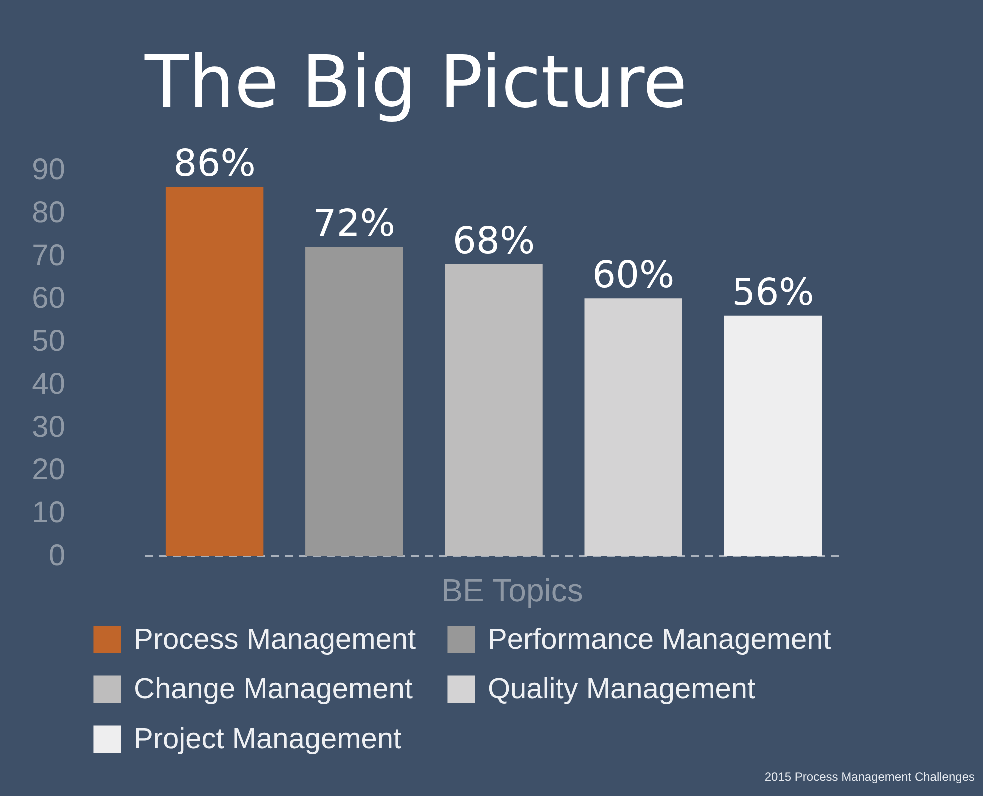 The width and height of the screenshot is (983, 796). What do you see at coordinates (622, 690) in the screenshot?
I see `legend-label: Quality Management` at bounding box center [622, 690].